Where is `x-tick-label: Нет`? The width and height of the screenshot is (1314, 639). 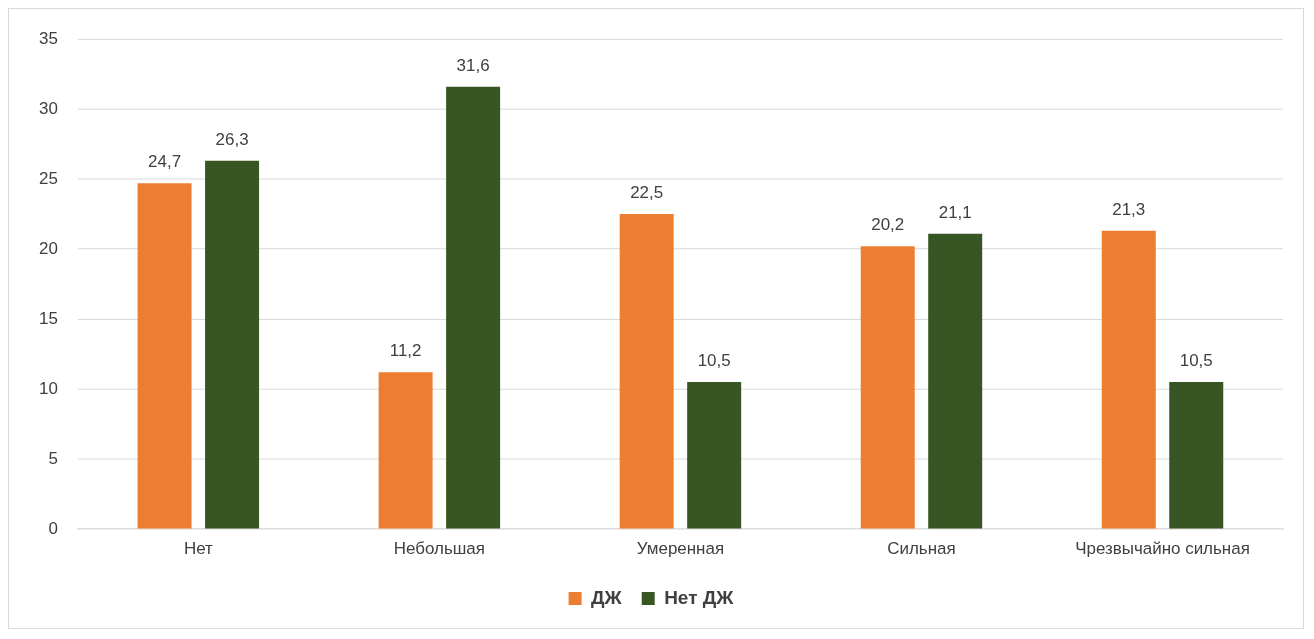 x-tick-label: Нет is located at coordinates (198, 548).